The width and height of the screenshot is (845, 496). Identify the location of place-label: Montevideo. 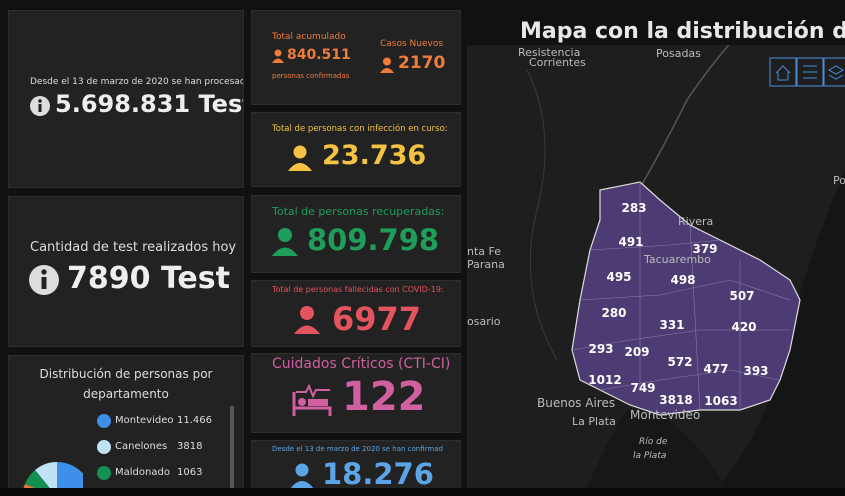
(665, 415).